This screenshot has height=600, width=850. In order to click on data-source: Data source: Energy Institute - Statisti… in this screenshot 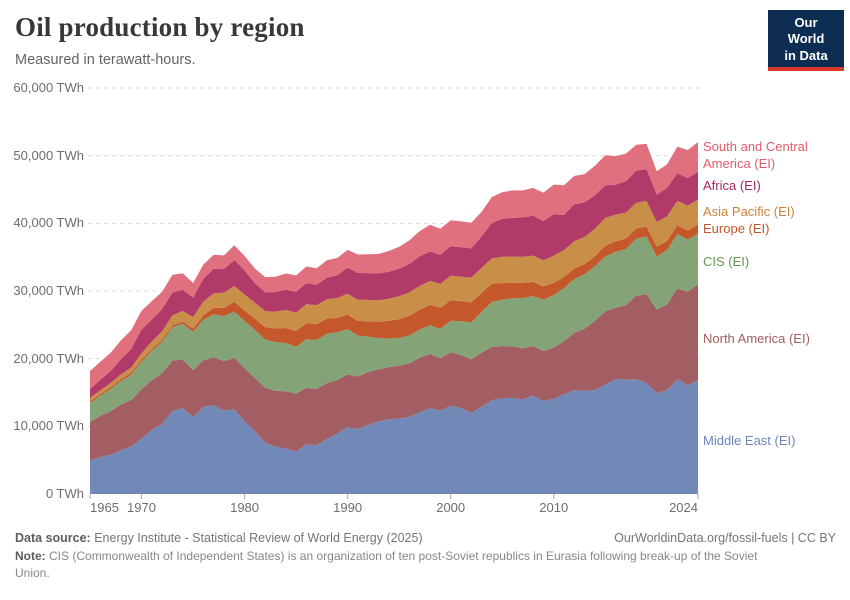, I will do `click(219, 538)`.